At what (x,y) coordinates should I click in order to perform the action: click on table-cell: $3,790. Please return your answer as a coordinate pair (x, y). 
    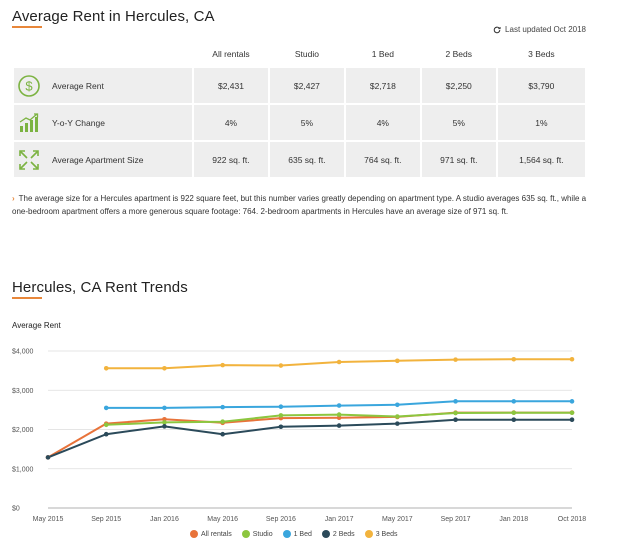
    Looking at the image, I should click on (541, 85).